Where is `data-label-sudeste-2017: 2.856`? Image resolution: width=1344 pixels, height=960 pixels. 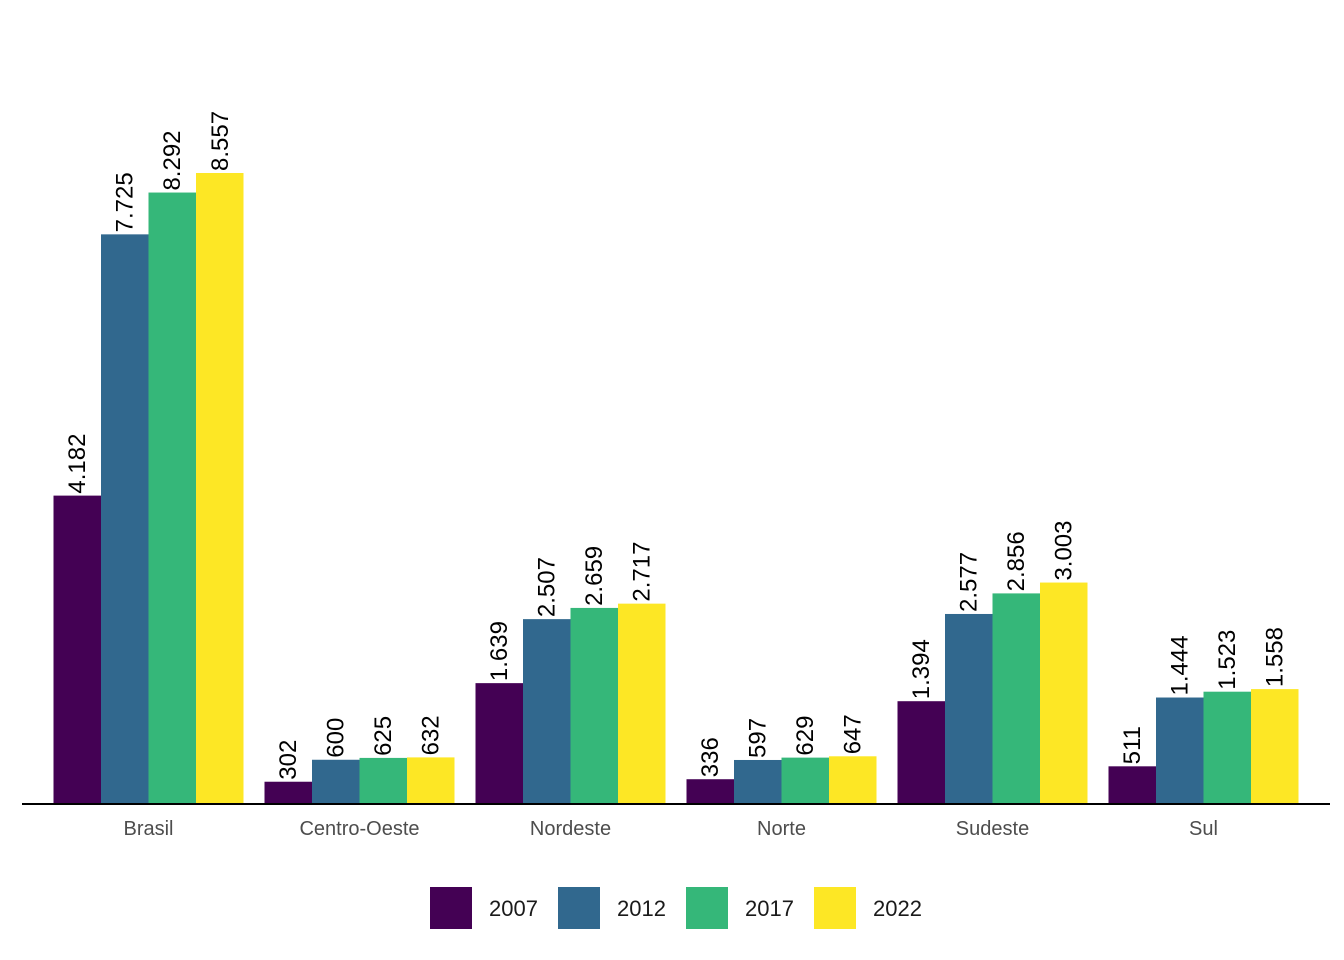 data-label-sudeste-2017: 2.856 is located at coordinates (1016, 561).